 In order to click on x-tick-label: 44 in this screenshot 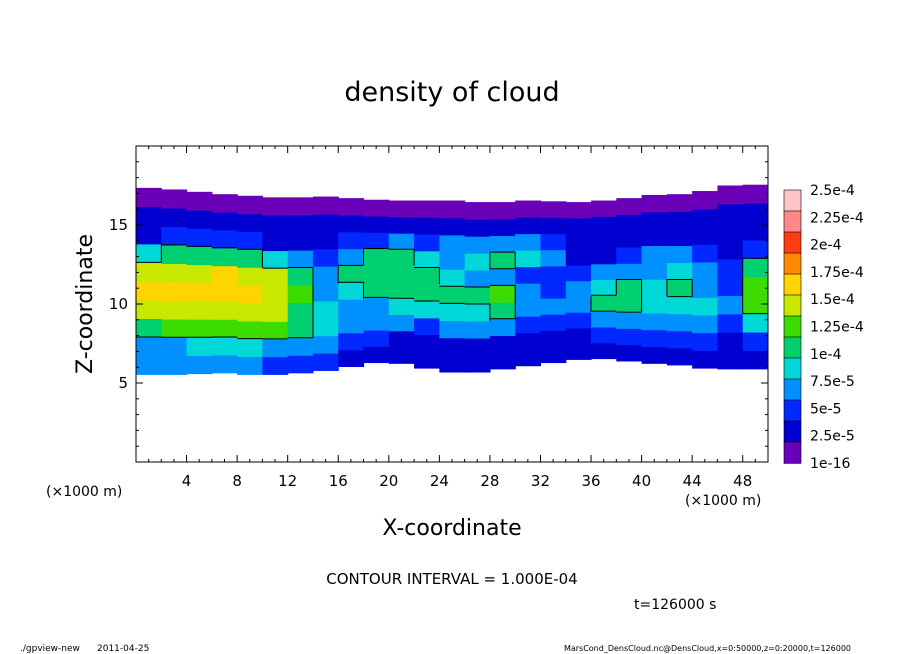, I will do `click(692, 481)`.